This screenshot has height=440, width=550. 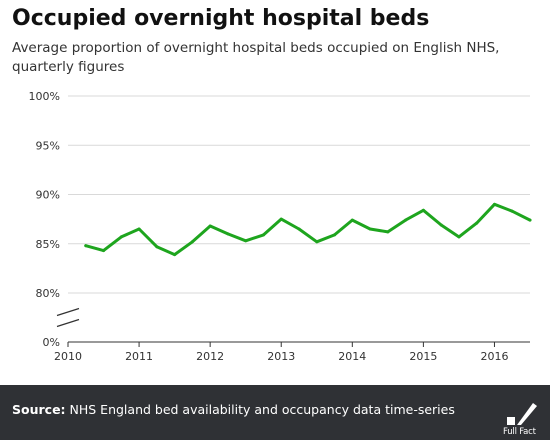 I want to click on x-tick-label: 2013, so click(x=281, y=356).